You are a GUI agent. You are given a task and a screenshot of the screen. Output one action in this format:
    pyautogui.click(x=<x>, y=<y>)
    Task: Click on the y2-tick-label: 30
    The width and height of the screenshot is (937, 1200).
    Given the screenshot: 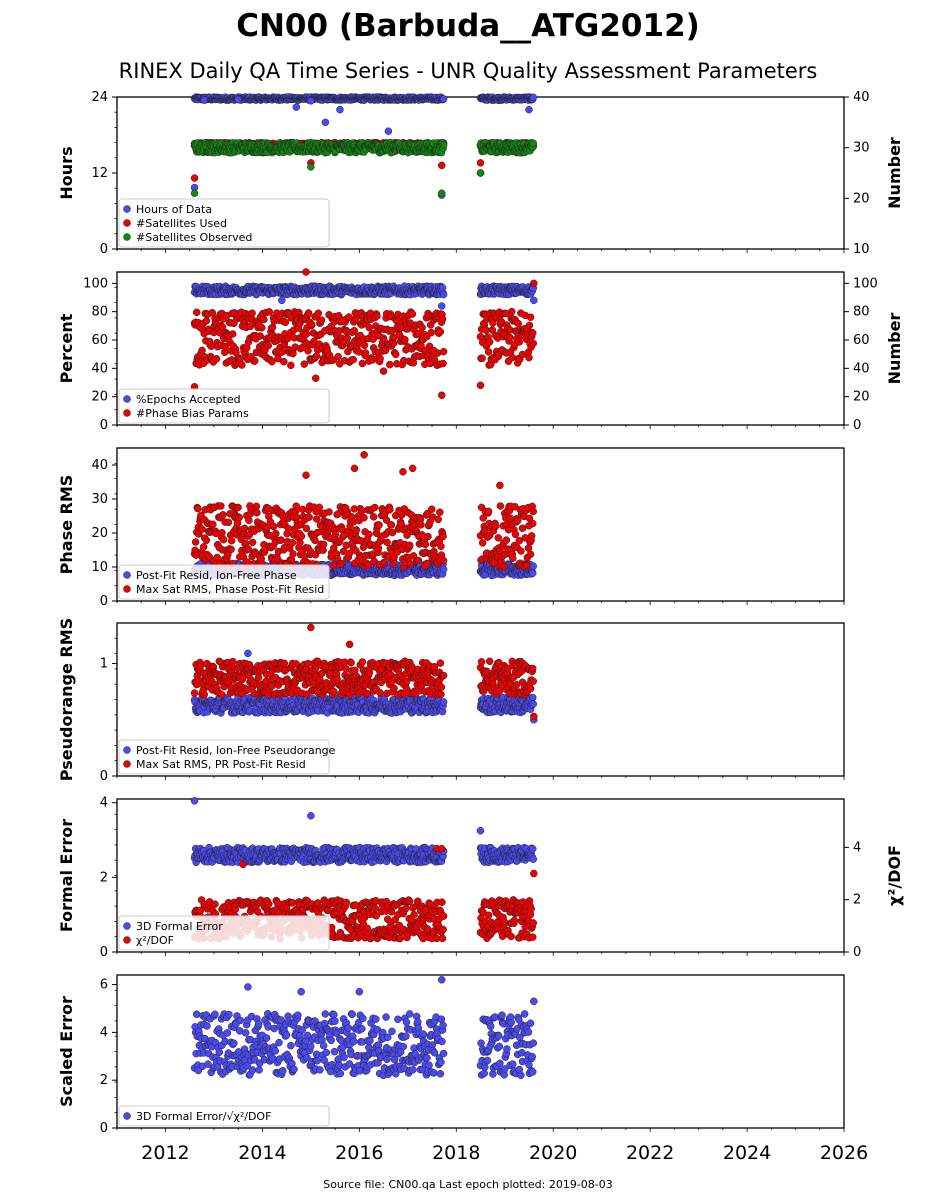 What is the action you would take?
    pyautogui.click(x=861, y=148)
    